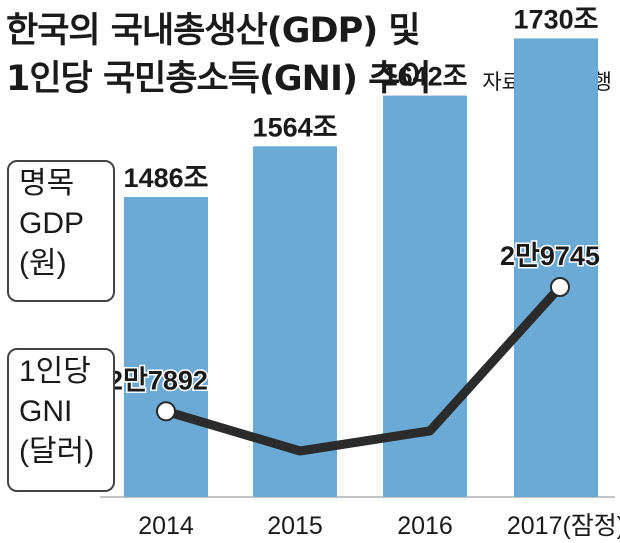  I want to click on x-tick-label-2016: 2016, so click(425, 526).